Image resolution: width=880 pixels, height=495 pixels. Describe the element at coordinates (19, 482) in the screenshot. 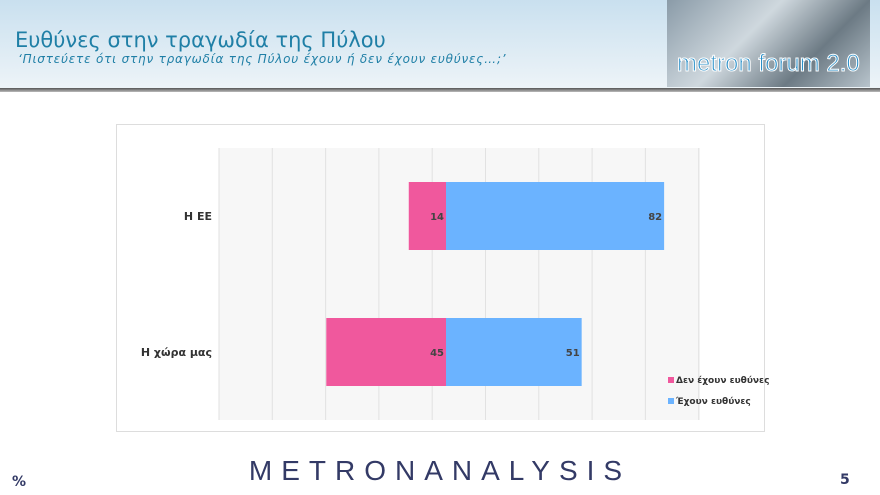

I see `unit-label: %` at that location.